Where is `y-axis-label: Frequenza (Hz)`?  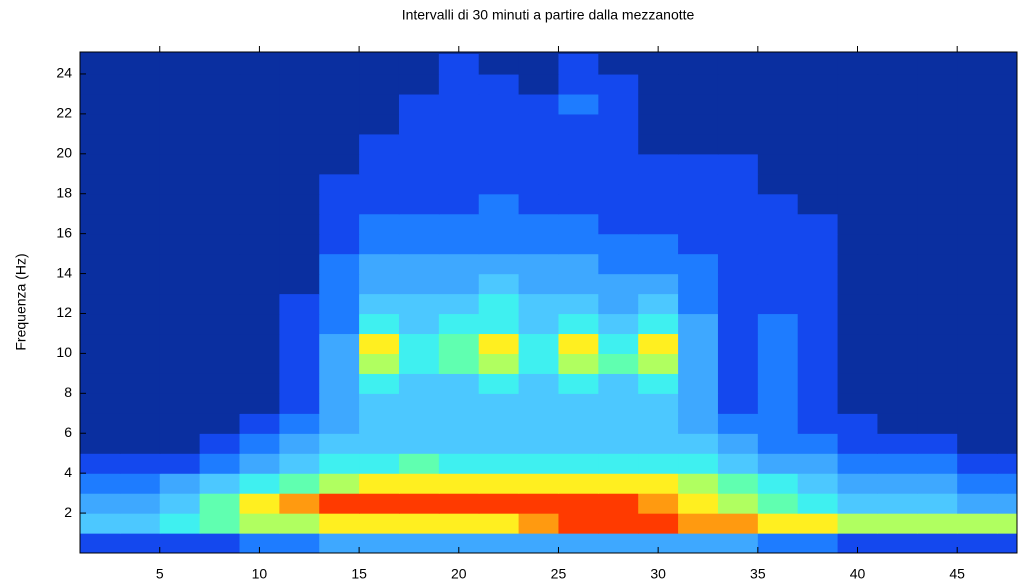 y-axis-label: Frequenza (Hz) is located at coordinates (21, 301).